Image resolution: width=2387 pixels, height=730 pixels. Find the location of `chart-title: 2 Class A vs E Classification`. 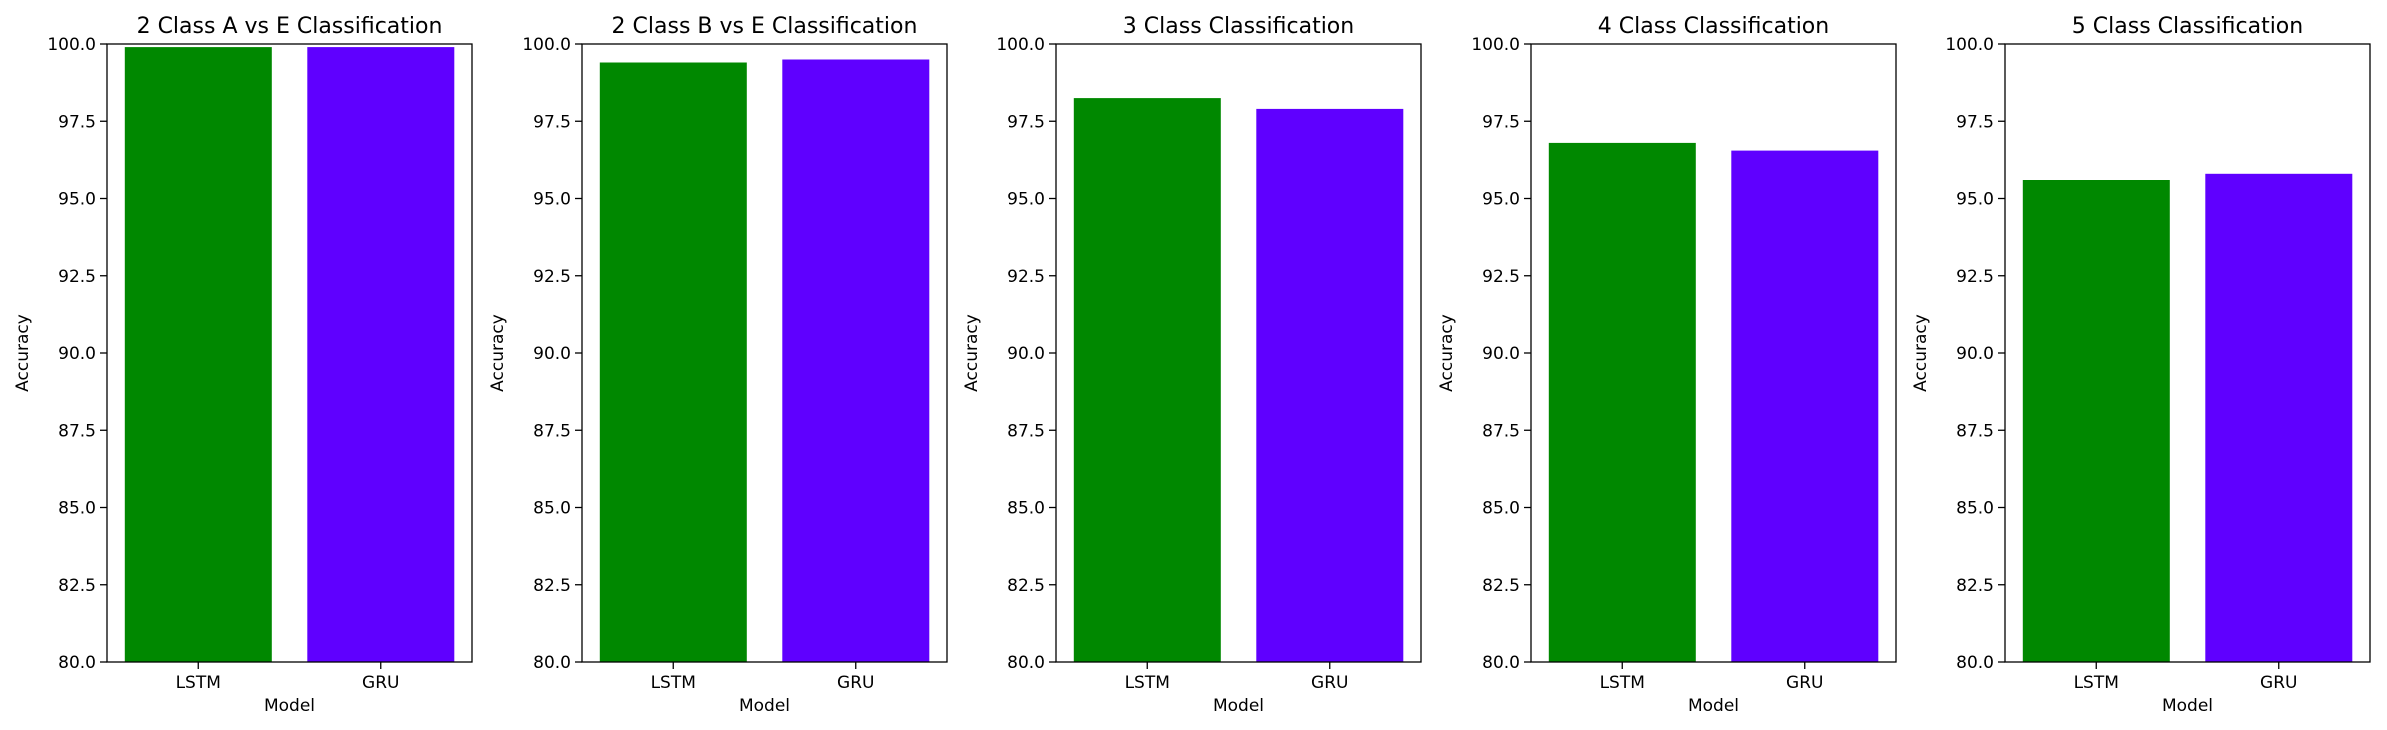

chart-title: 2 Class A vs E Classification is located at coordinates (290, 26).